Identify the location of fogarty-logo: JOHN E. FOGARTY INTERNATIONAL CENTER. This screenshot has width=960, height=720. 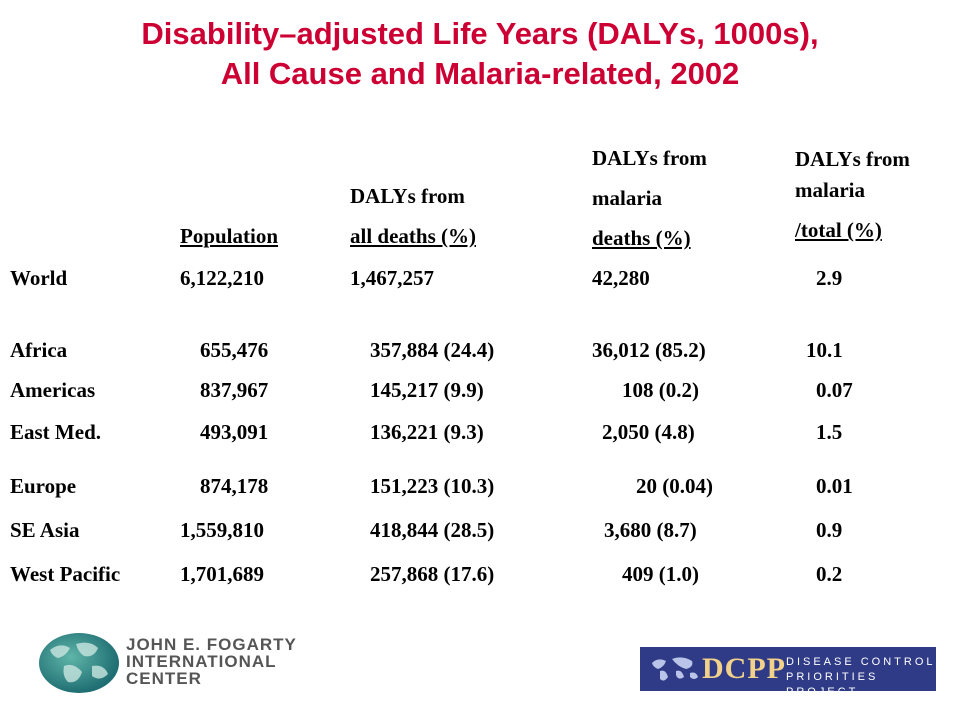
(178, 663).